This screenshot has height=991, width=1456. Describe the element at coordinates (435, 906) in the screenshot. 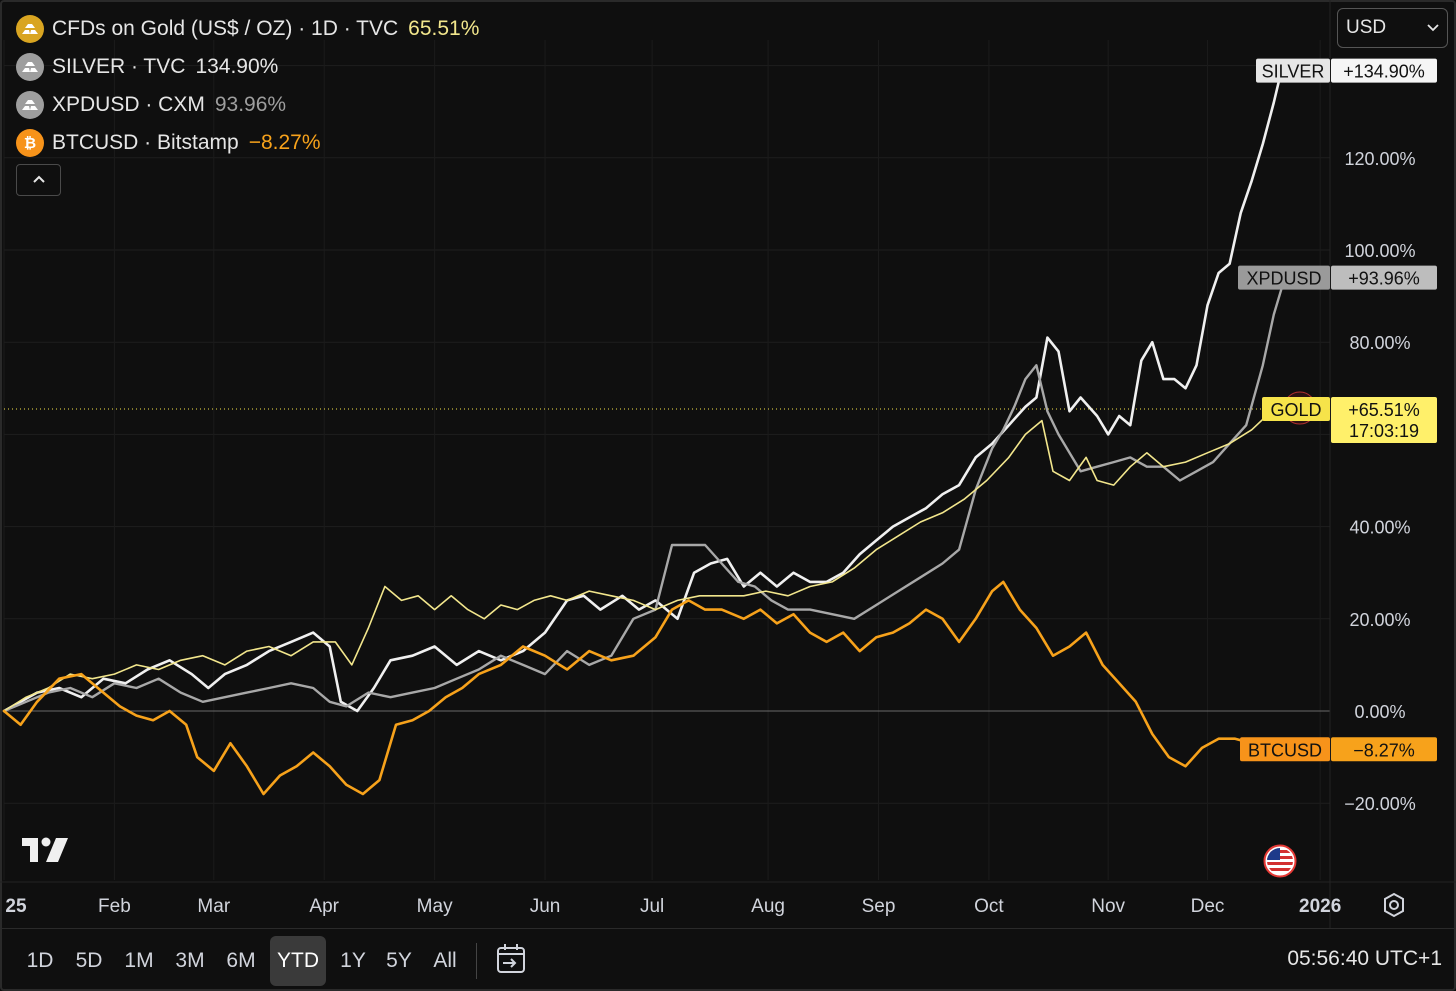

I see `x-tick-label: May` at that location.